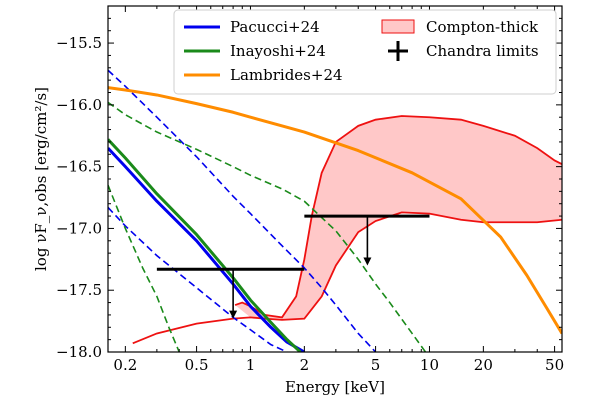  What do you see at coordinates (305, 365) in the screenshot?
I see `x-tick-label: 2` at bounding box center [305, 365].